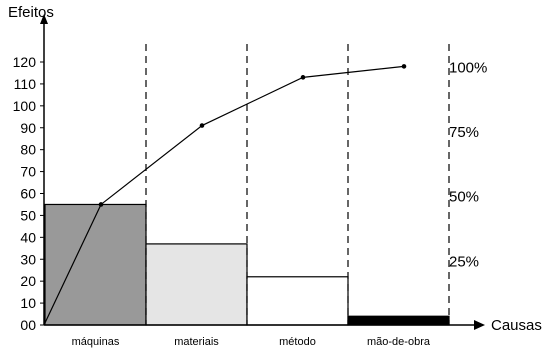 Image resolution: width=553 pixels, height=348 pixels. I want to click on y-axis-arrow, so click(44, 19).